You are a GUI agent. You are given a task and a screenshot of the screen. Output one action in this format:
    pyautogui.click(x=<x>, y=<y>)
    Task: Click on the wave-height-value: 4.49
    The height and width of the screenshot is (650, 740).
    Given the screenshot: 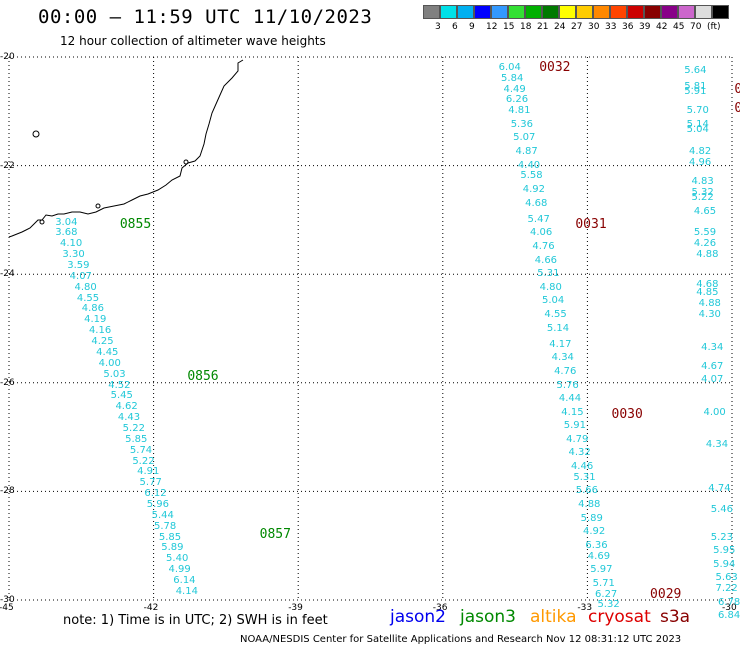 What is the action you would take?
    pyautogui.click(x=514, y=89)
    